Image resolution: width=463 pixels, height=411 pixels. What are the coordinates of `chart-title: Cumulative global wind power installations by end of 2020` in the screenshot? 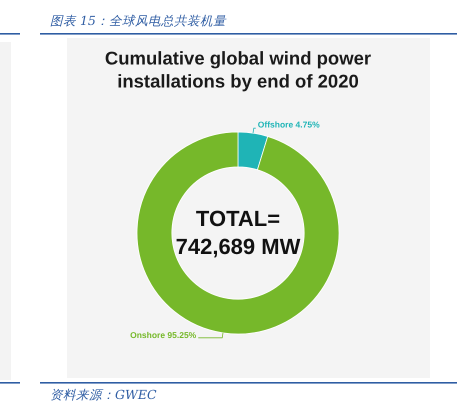 It's located at (238, 69).